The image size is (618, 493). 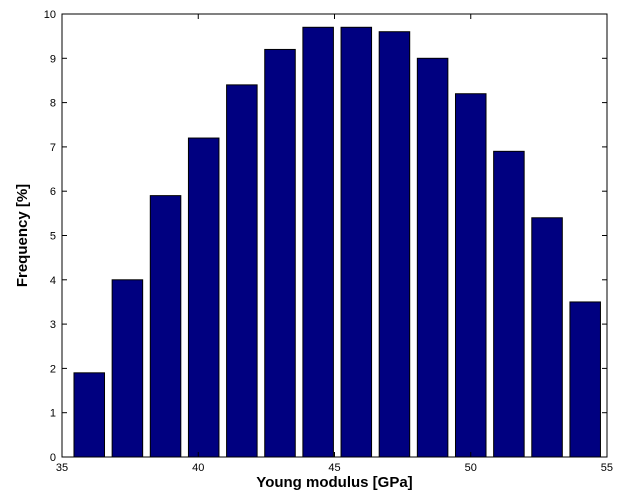 I want to click on y-tick-label: 3, so click(x=53, y=325).